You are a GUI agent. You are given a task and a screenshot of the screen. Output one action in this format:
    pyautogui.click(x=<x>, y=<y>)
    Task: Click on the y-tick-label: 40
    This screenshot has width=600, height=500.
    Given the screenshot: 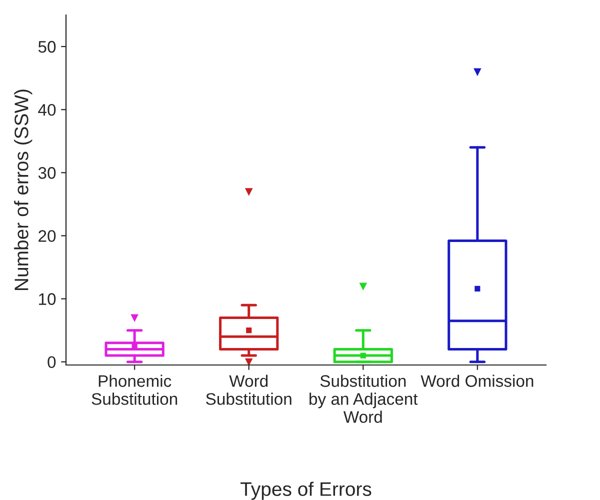 What is the action you would take?
    pyautogui.click(x=47, y=110)
    